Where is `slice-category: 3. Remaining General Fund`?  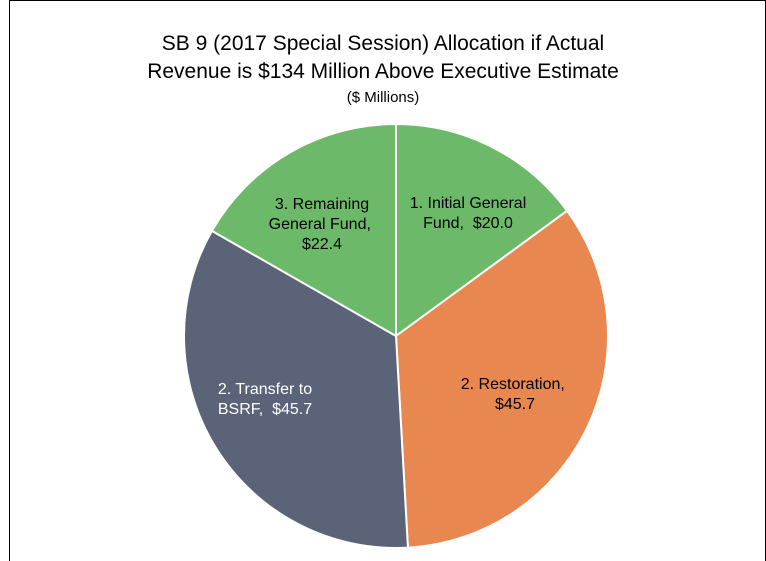
slice-category: 3. Remaining General Fund is located at coordinates (319, 214).